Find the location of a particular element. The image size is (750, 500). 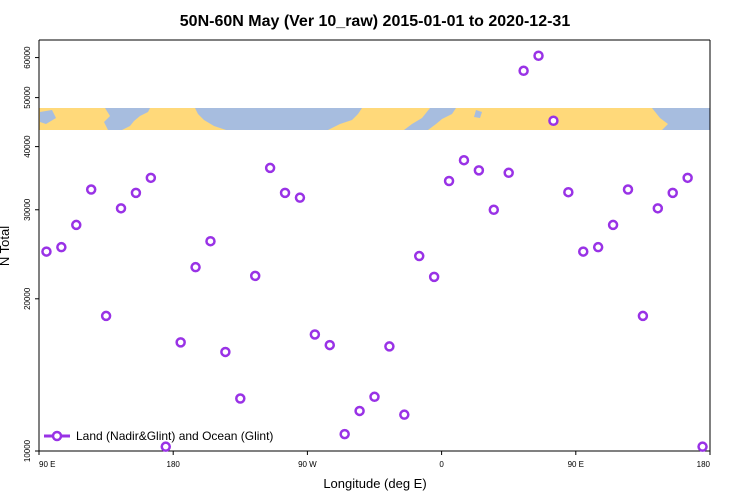

x-axis-title: Longitude (deg E) is located at coordinates (374, 483).